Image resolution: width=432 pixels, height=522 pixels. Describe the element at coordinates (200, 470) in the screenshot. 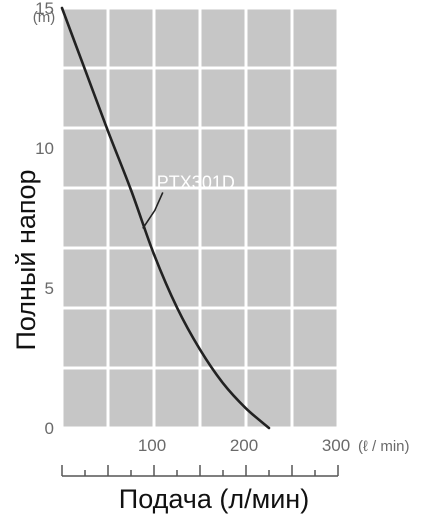

I see `x-scale-ticks` at that location.